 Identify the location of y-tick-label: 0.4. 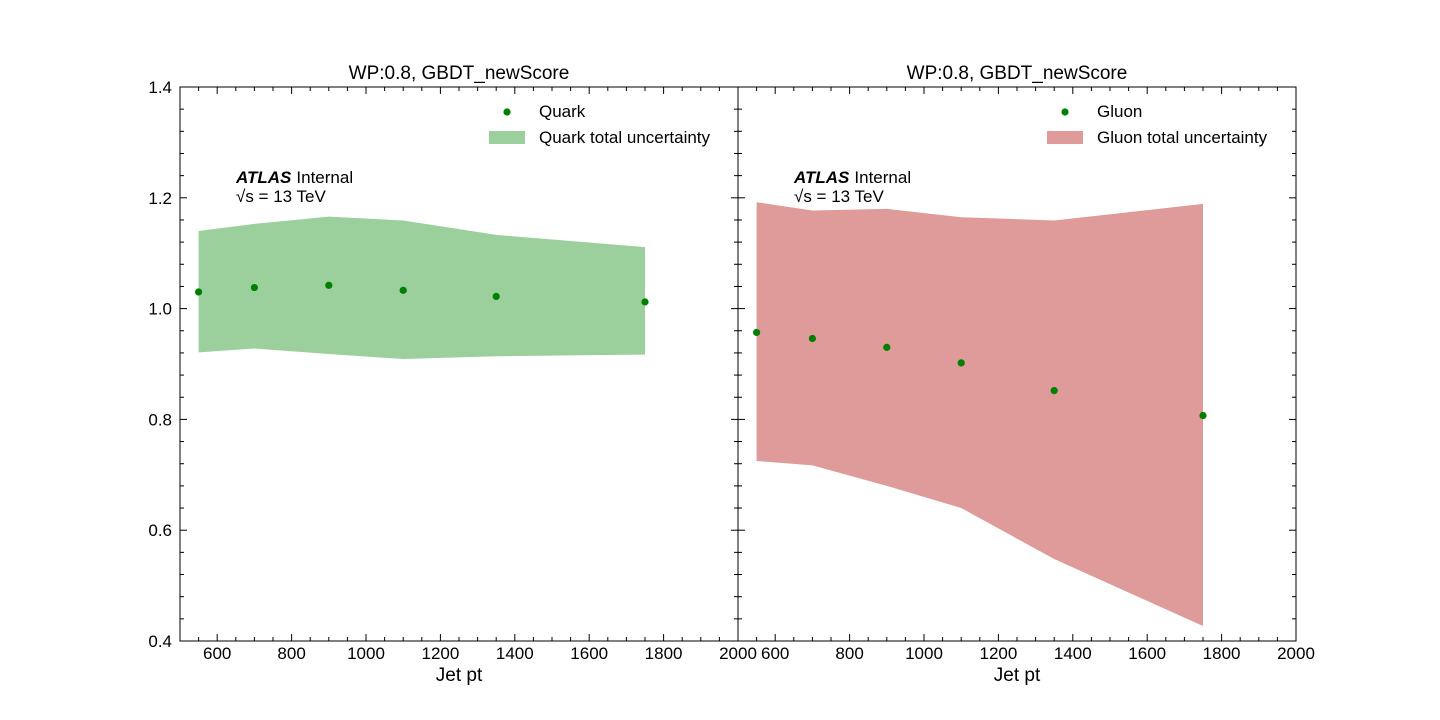
(160, 641).